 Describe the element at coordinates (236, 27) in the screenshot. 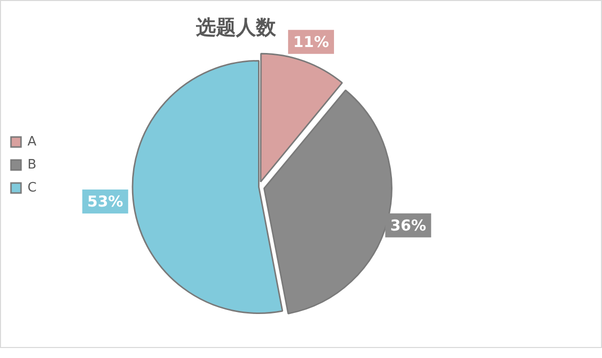

I see `chart-title: 选题人数` at that location.